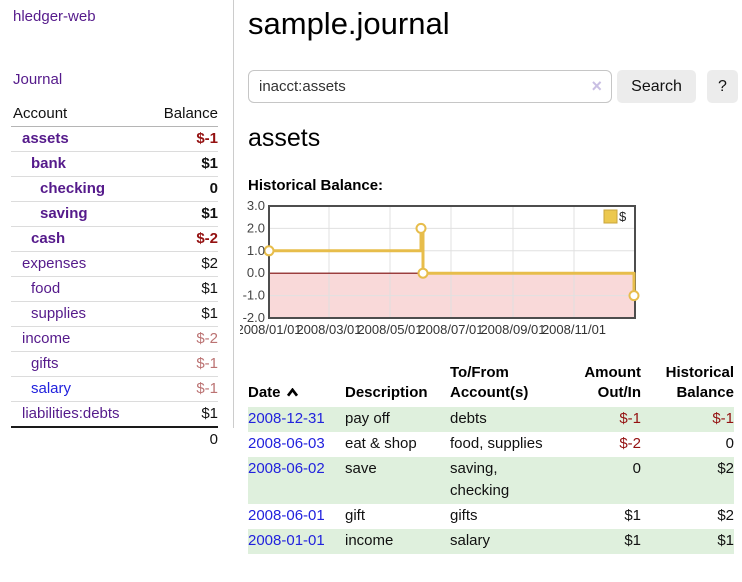 The width and height of the screenshot is (742, 582). What do you see at coordinates (54, 263) in the screenshot?
I see `account-link-expenses: expenses` at bounding box center [54, 263].